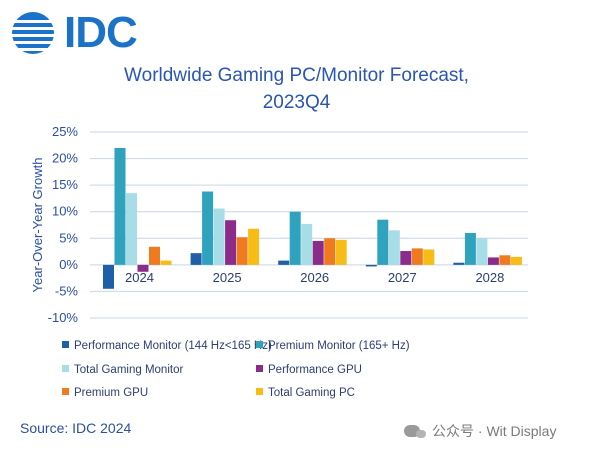 The width and height of the screenshot is (593, 455). What do you see at coordinates (67, 290) in the screenshot?
I see `y-tick-label: -5%` at bounding box center [67, 290].